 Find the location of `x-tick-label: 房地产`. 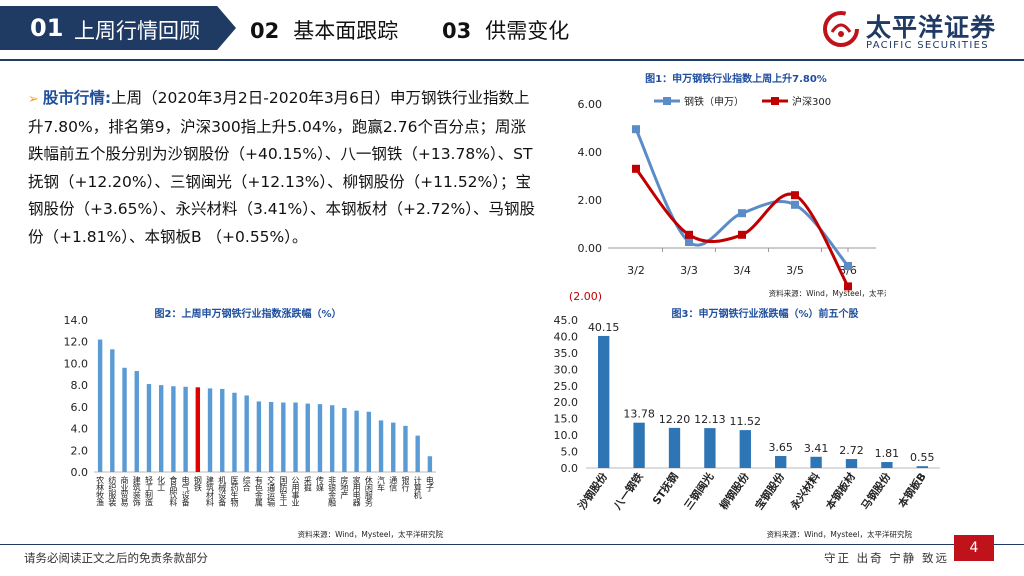

x-tick-label: 房地产 is located at coordinates (344, 487).